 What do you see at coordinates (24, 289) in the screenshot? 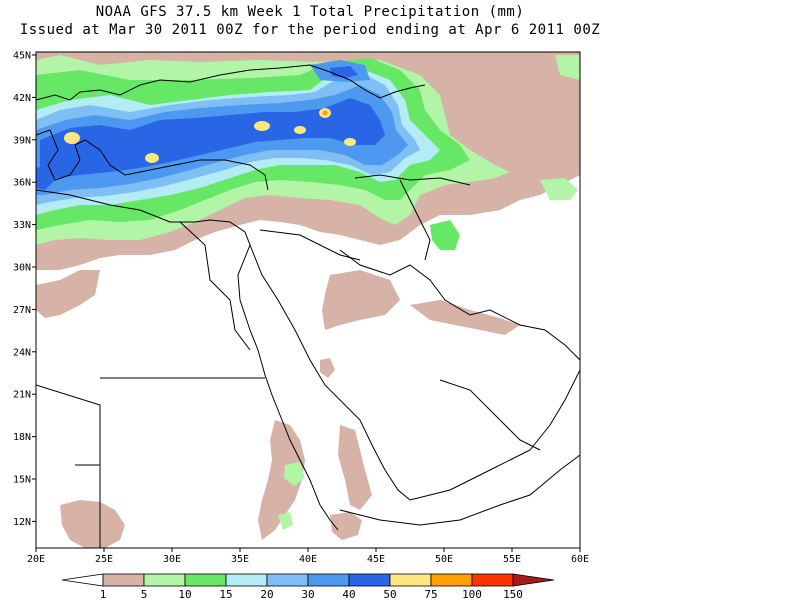
I see `latitude-axis: 45N 42N 39N 36N 33N 30N 27N 24N 21N 18N 15N 12N` at bounding box center [24, 289].